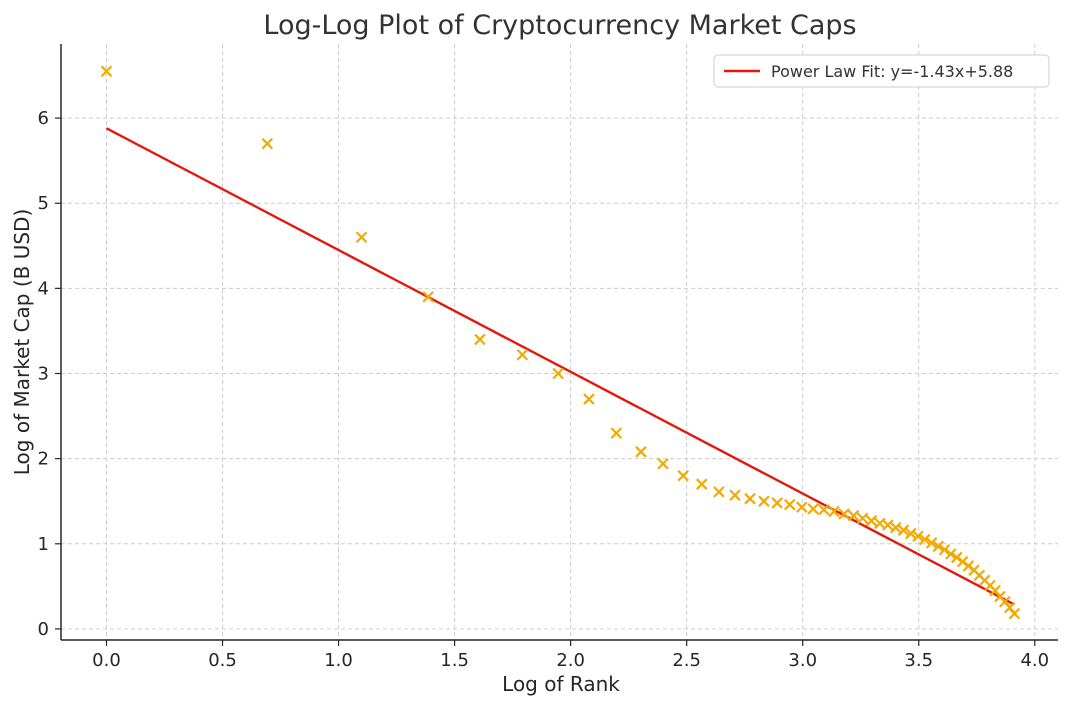 The height and width of the screenshot is (708, 1071). I want to click on x-tick-label: 2.5, so click(686, 660).